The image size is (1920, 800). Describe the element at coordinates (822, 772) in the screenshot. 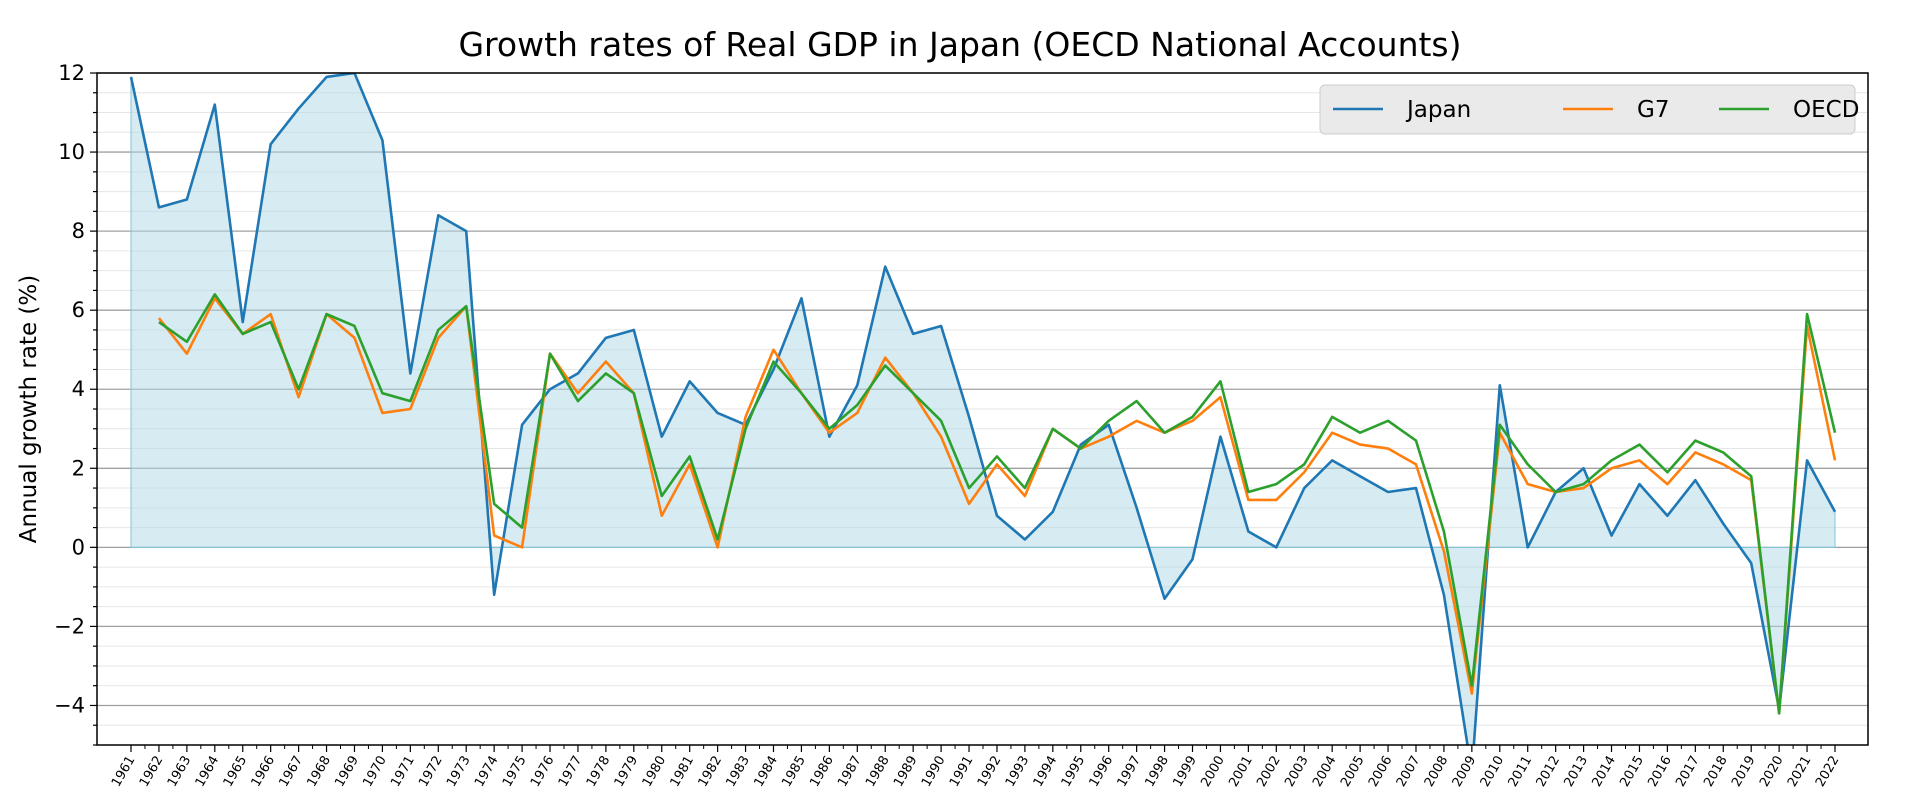

I see `x-tick-label: 1986` at that location.